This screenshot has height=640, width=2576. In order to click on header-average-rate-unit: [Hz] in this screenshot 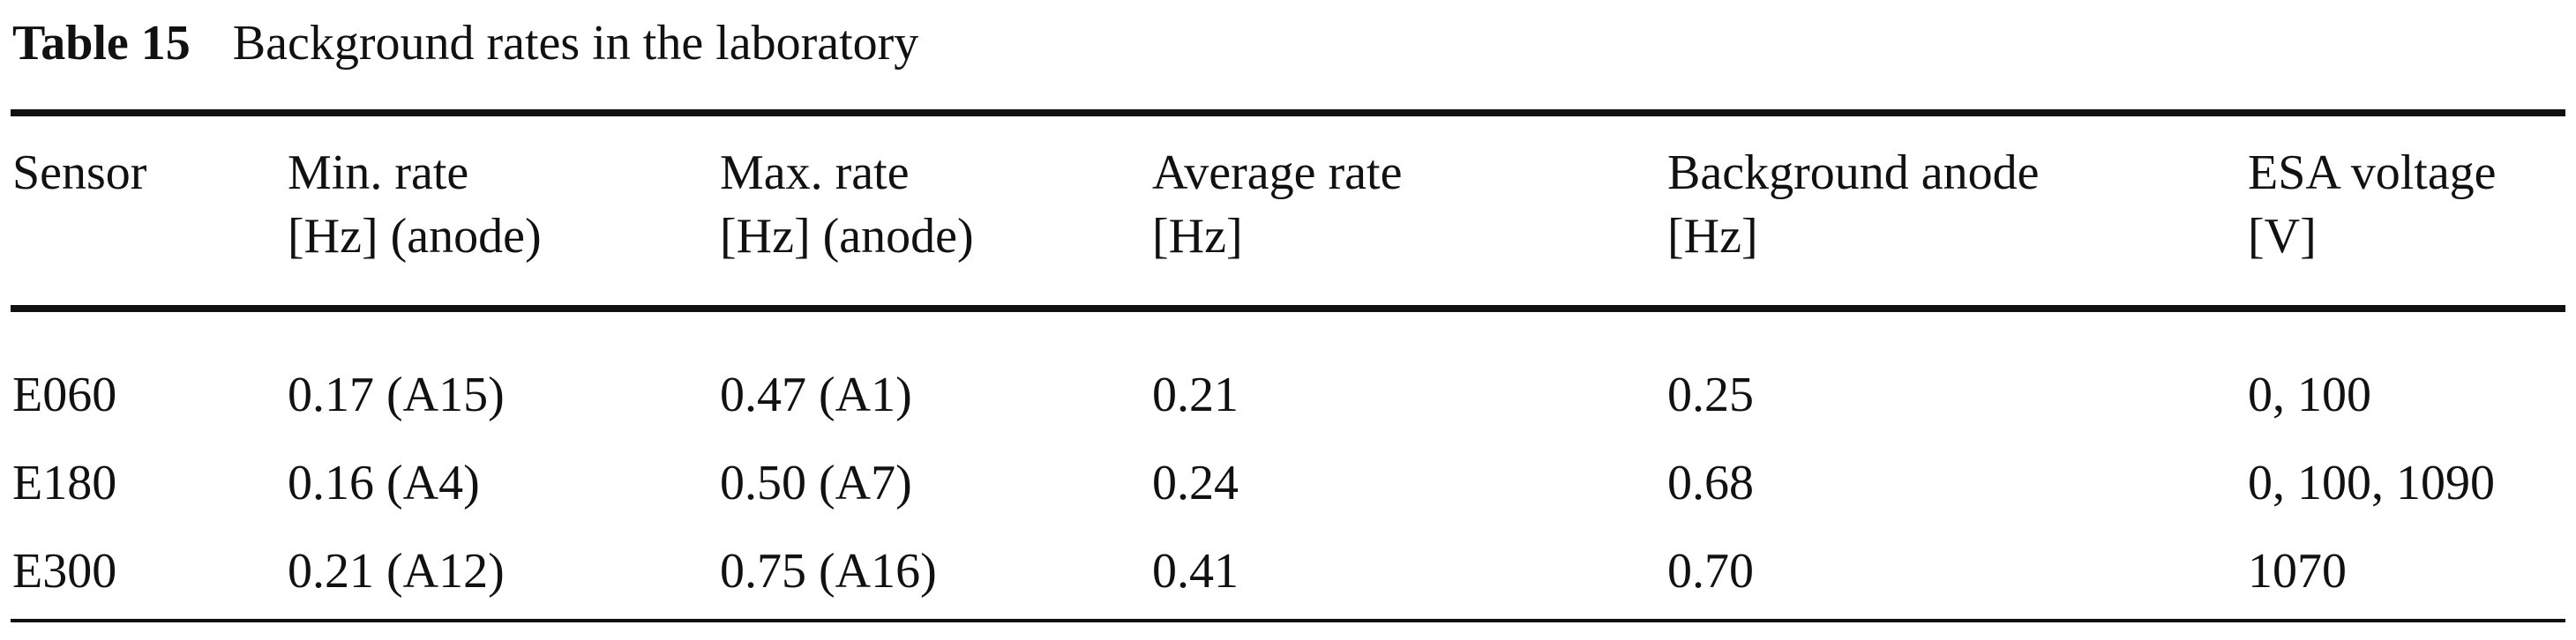, I will do `click(1198, 236)`.